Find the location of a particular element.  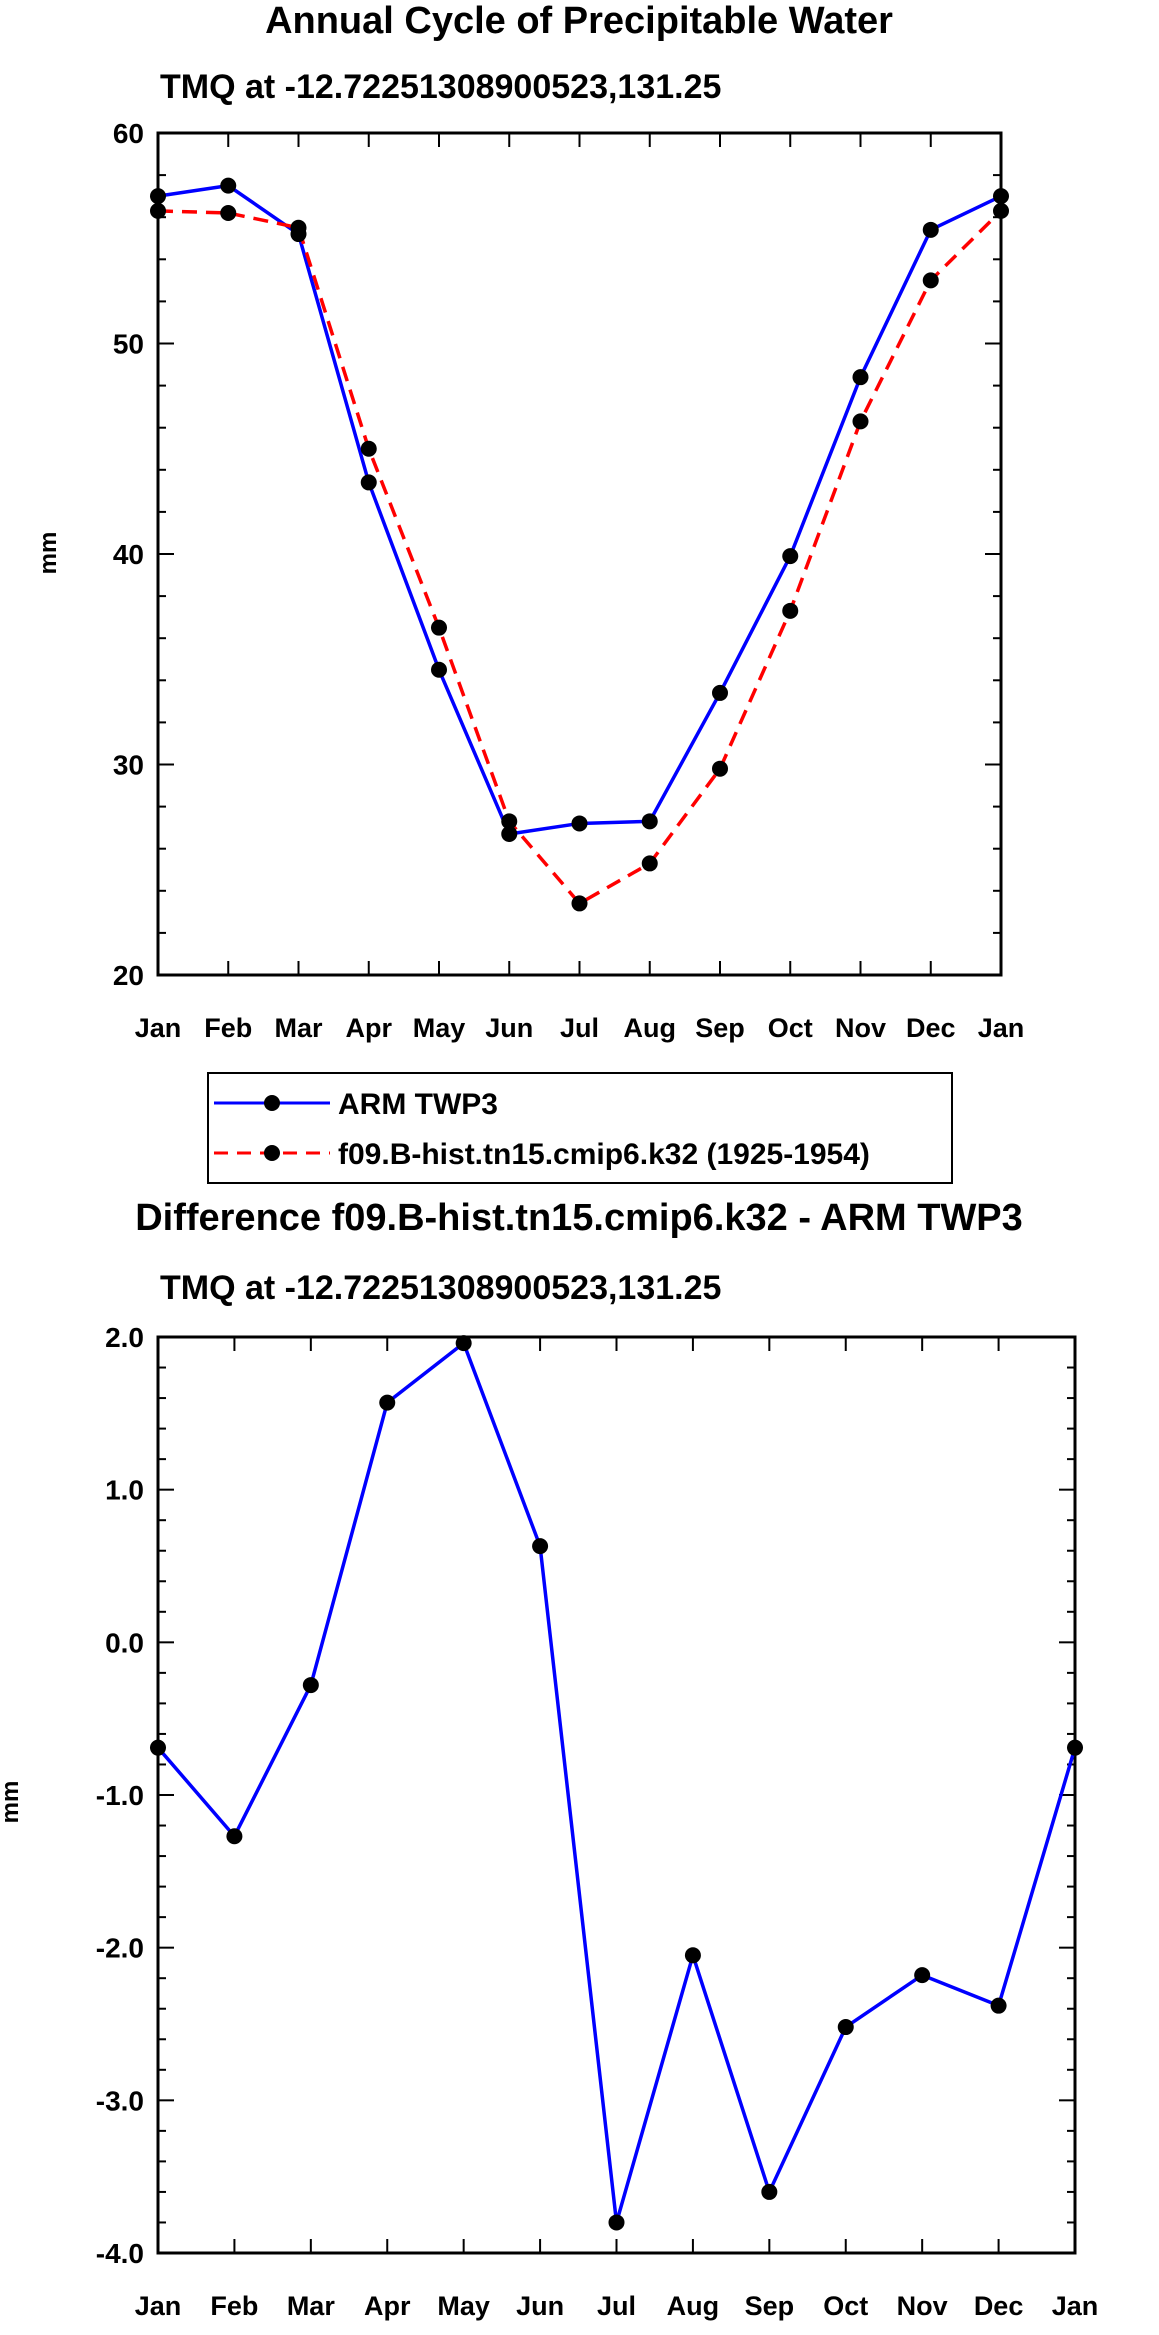

c1-ytick-label: 30 is located at coordinates (128, 765).